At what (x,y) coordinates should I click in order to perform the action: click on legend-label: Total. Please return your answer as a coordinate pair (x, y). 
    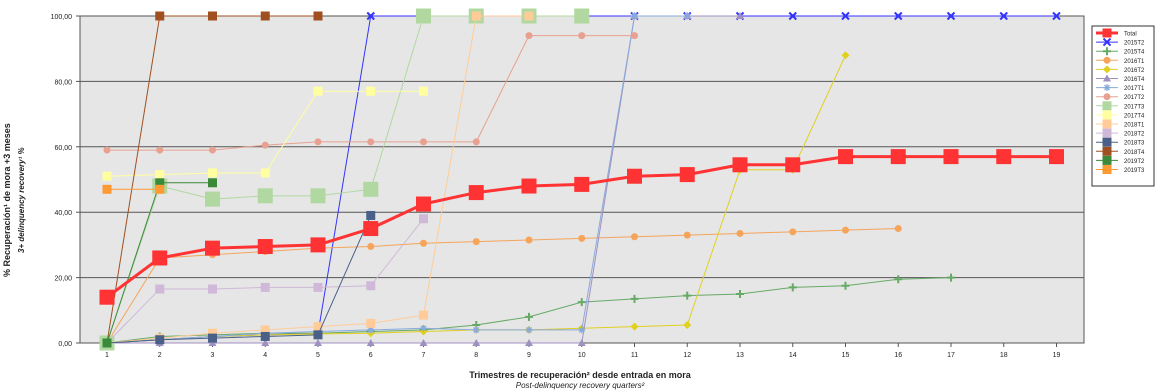
    Looking at the image, I should click on (1130, 35).